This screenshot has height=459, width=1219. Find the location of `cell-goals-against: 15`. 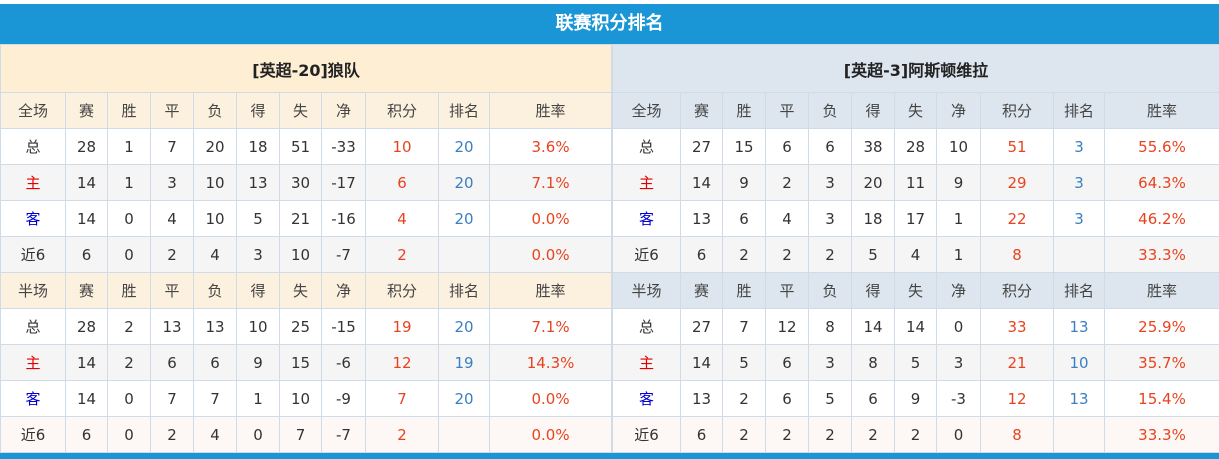

cell-goals-against: 15 is located at coordinates (300, 362).